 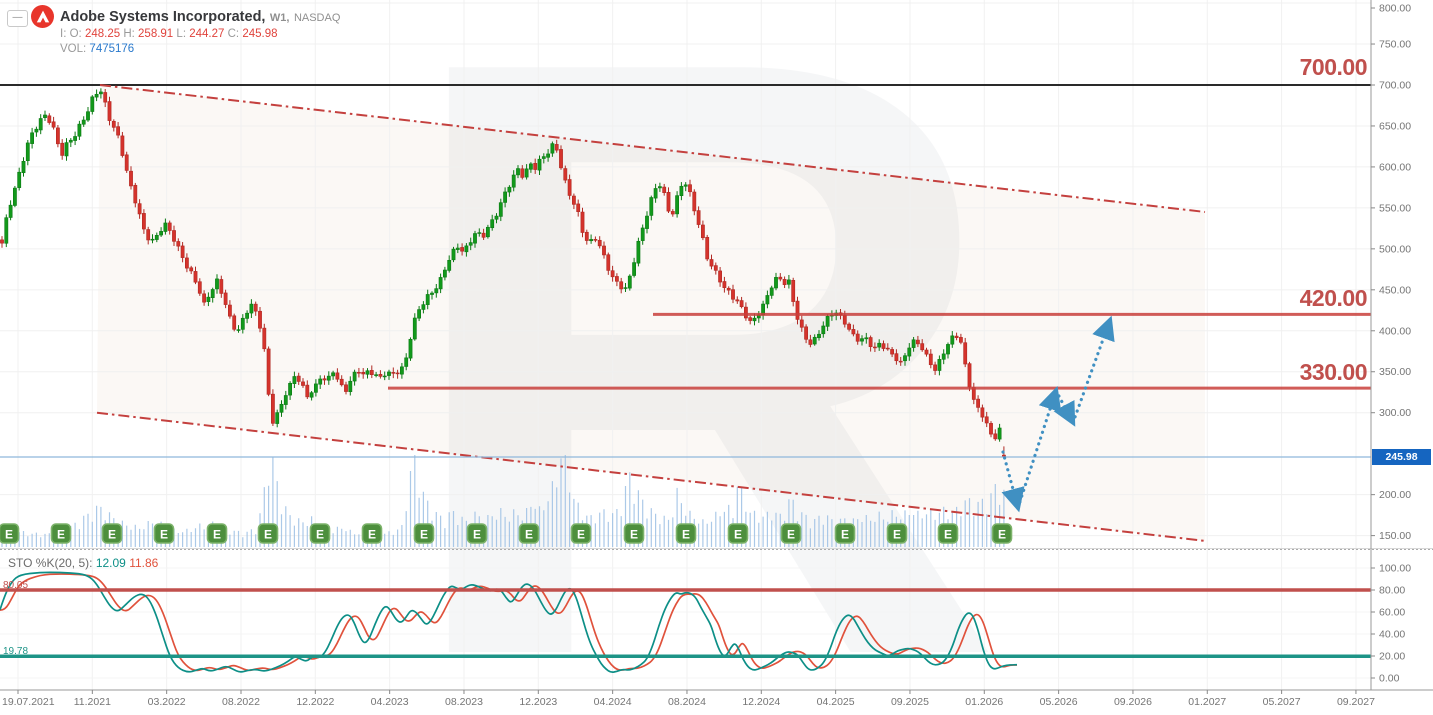 What do you see at coordinates (207, 34) in the screenshot?
I see `low-value: 244.27` at bounding box center [207, 34].